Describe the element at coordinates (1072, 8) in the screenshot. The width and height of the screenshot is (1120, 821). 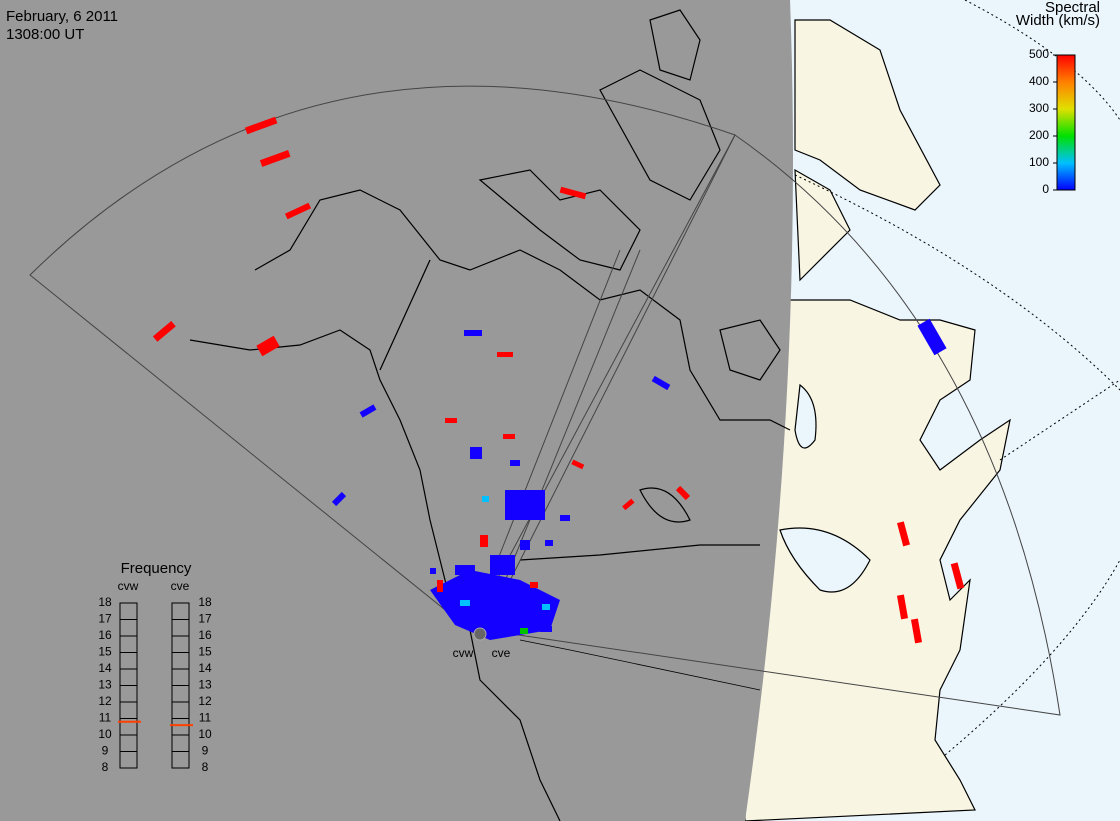
I see `colorbar-title: Spectral` at that location.